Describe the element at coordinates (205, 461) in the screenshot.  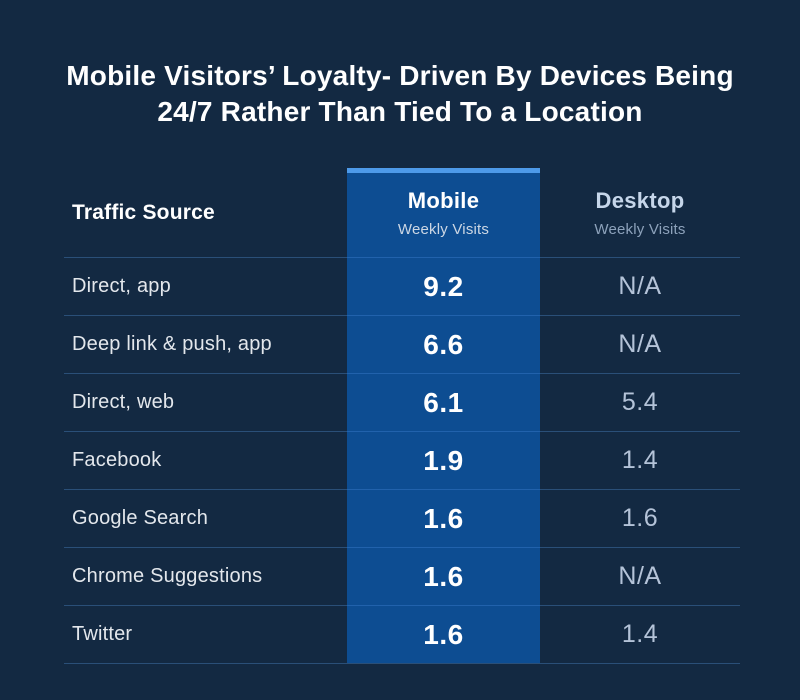
I see `traffic-source-cell: Facebook` at that location.